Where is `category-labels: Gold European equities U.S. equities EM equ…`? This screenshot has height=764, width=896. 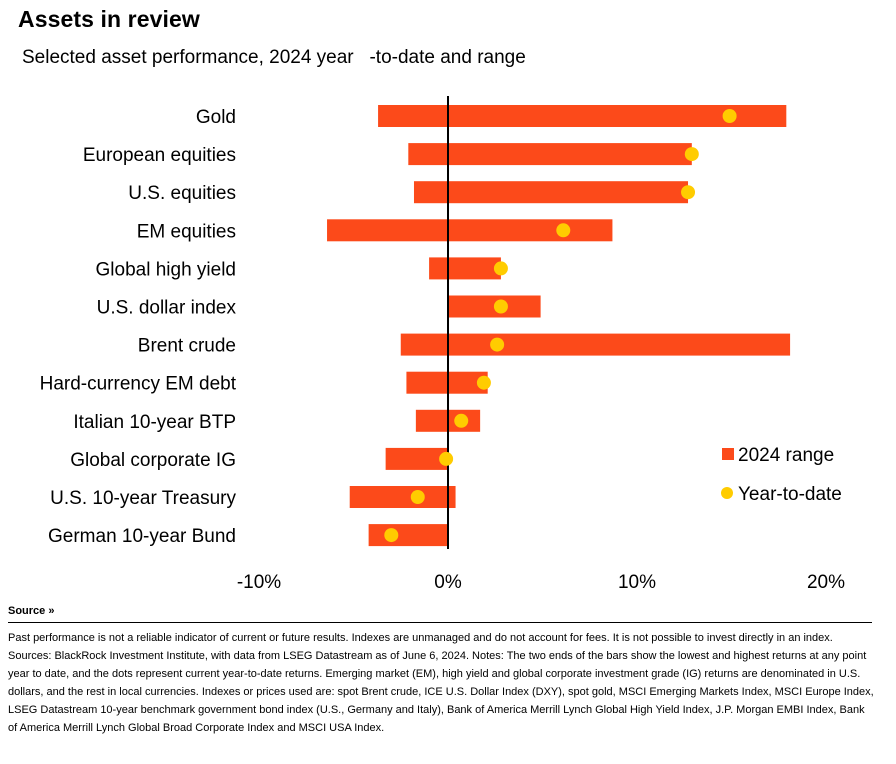 category-labels: Gold European equities U.S. equities EM equ… is located at coordinates (138, 327).